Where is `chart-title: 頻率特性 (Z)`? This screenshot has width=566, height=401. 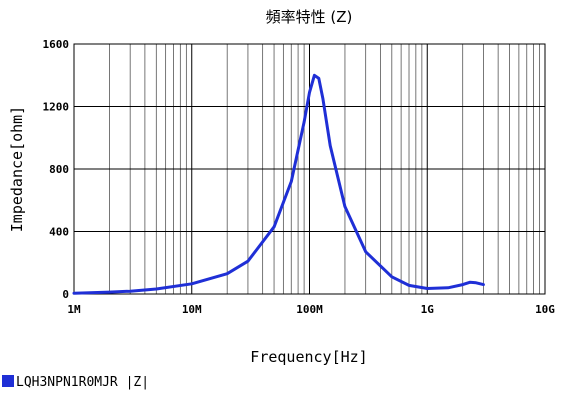 chart-title: 頻率特性 (Z) is located at coordinates (309, 17).